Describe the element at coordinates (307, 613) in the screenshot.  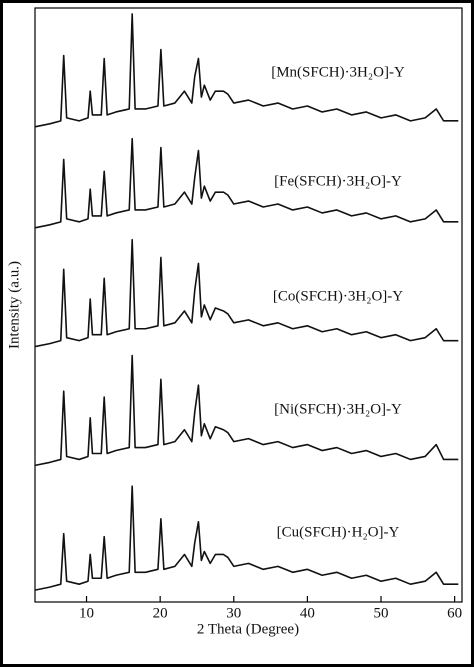
I see `x-tick-label: 40` at that location.